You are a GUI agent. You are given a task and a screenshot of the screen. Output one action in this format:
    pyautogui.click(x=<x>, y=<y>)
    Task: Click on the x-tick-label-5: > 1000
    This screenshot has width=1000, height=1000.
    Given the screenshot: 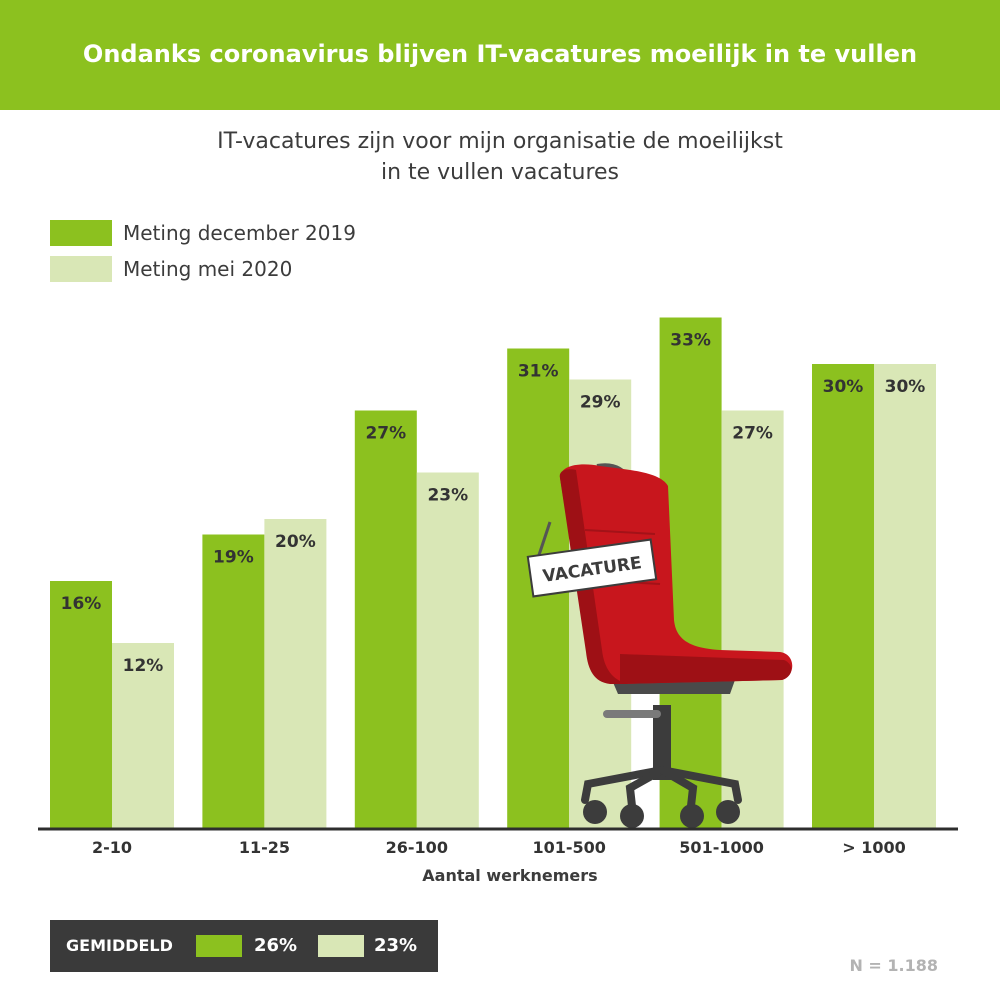 What is the action you would take?
    pyautogui.click(x=874, y=847)
    